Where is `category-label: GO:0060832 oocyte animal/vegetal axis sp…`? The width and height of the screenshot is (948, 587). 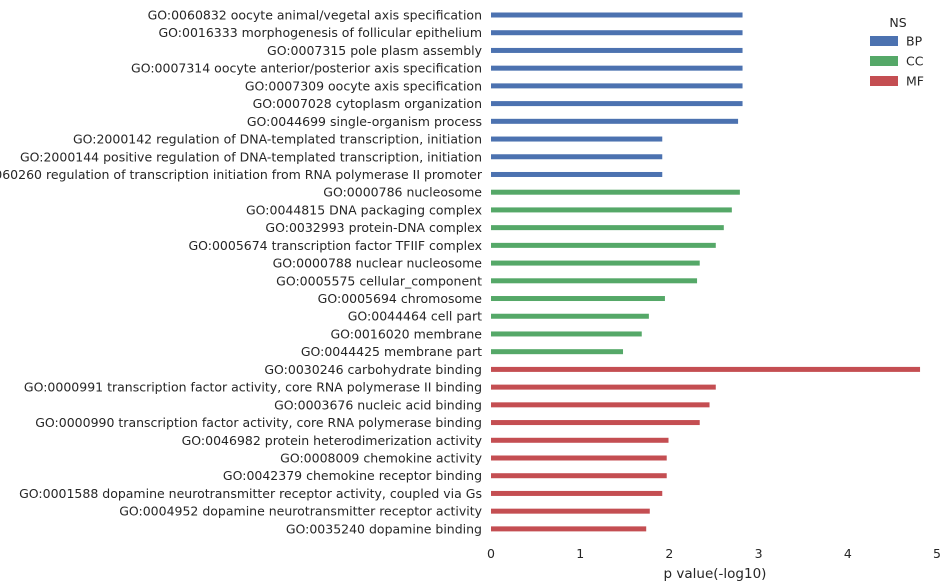
category-label: GO:0060832 oocyte animal/vegetal axis sp… is located at coordinates (315, 15).